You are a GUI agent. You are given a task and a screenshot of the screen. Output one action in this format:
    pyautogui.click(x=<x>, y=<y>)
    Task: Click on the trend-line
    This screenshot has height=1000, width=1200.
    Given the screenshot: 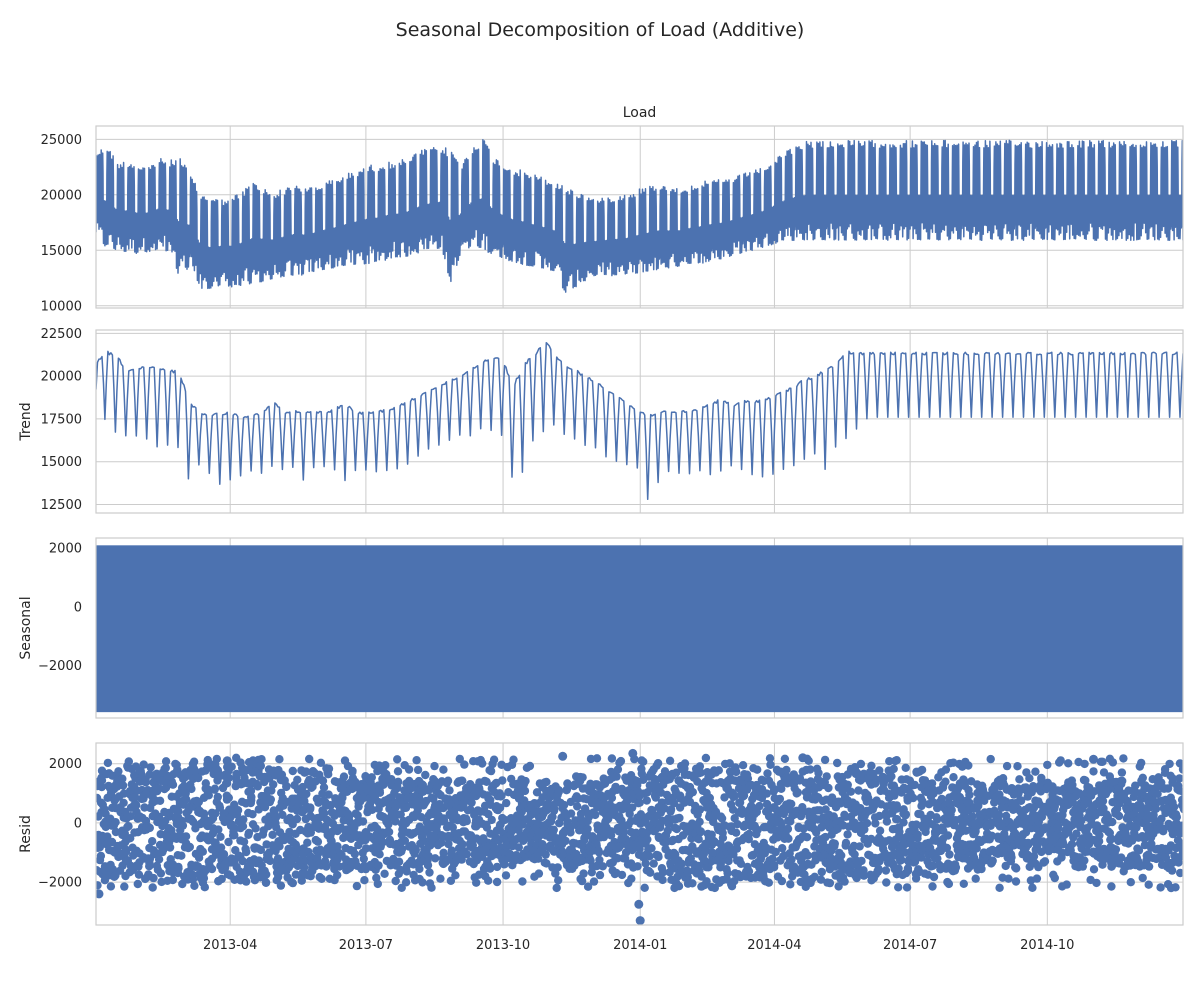 What is the action you would take?
    pyautogui.click(x=639, y=421)
    